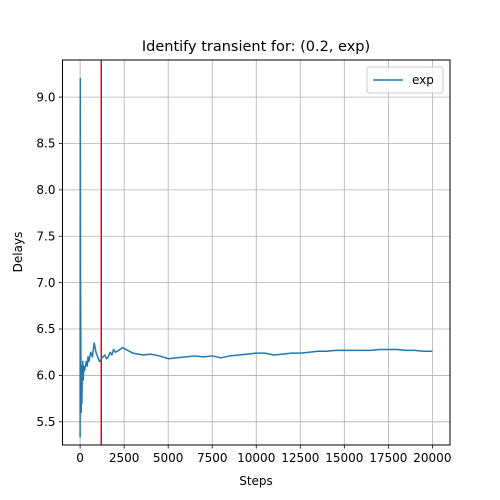  I want to click on y-tick-label: 8.5, so click(45, 144).